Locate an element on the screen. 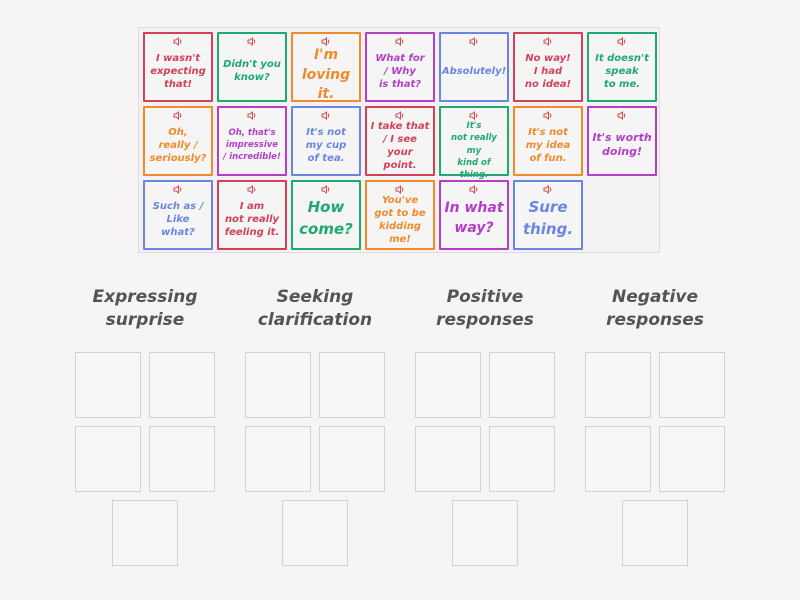 This screenshot has height=600, width=800. card-text: I take that / I see your point. is located at coordinates (400, 146).